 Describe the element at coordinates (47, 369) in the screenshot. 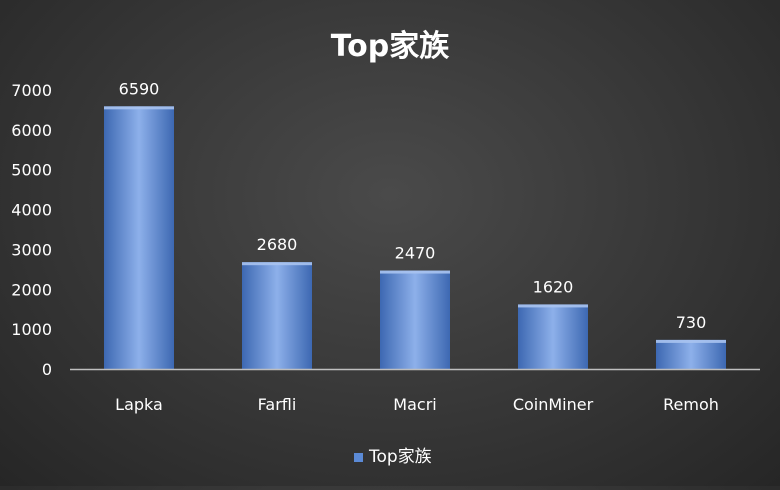

I see `y-tick-label: 0` at that location.